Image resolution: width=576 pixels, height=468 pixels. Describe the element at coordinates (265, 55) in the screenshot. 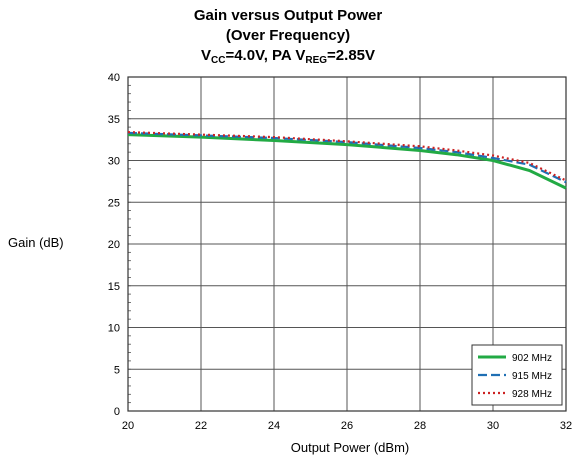

I see `cond-part: =4.0V, PA V` at that location.